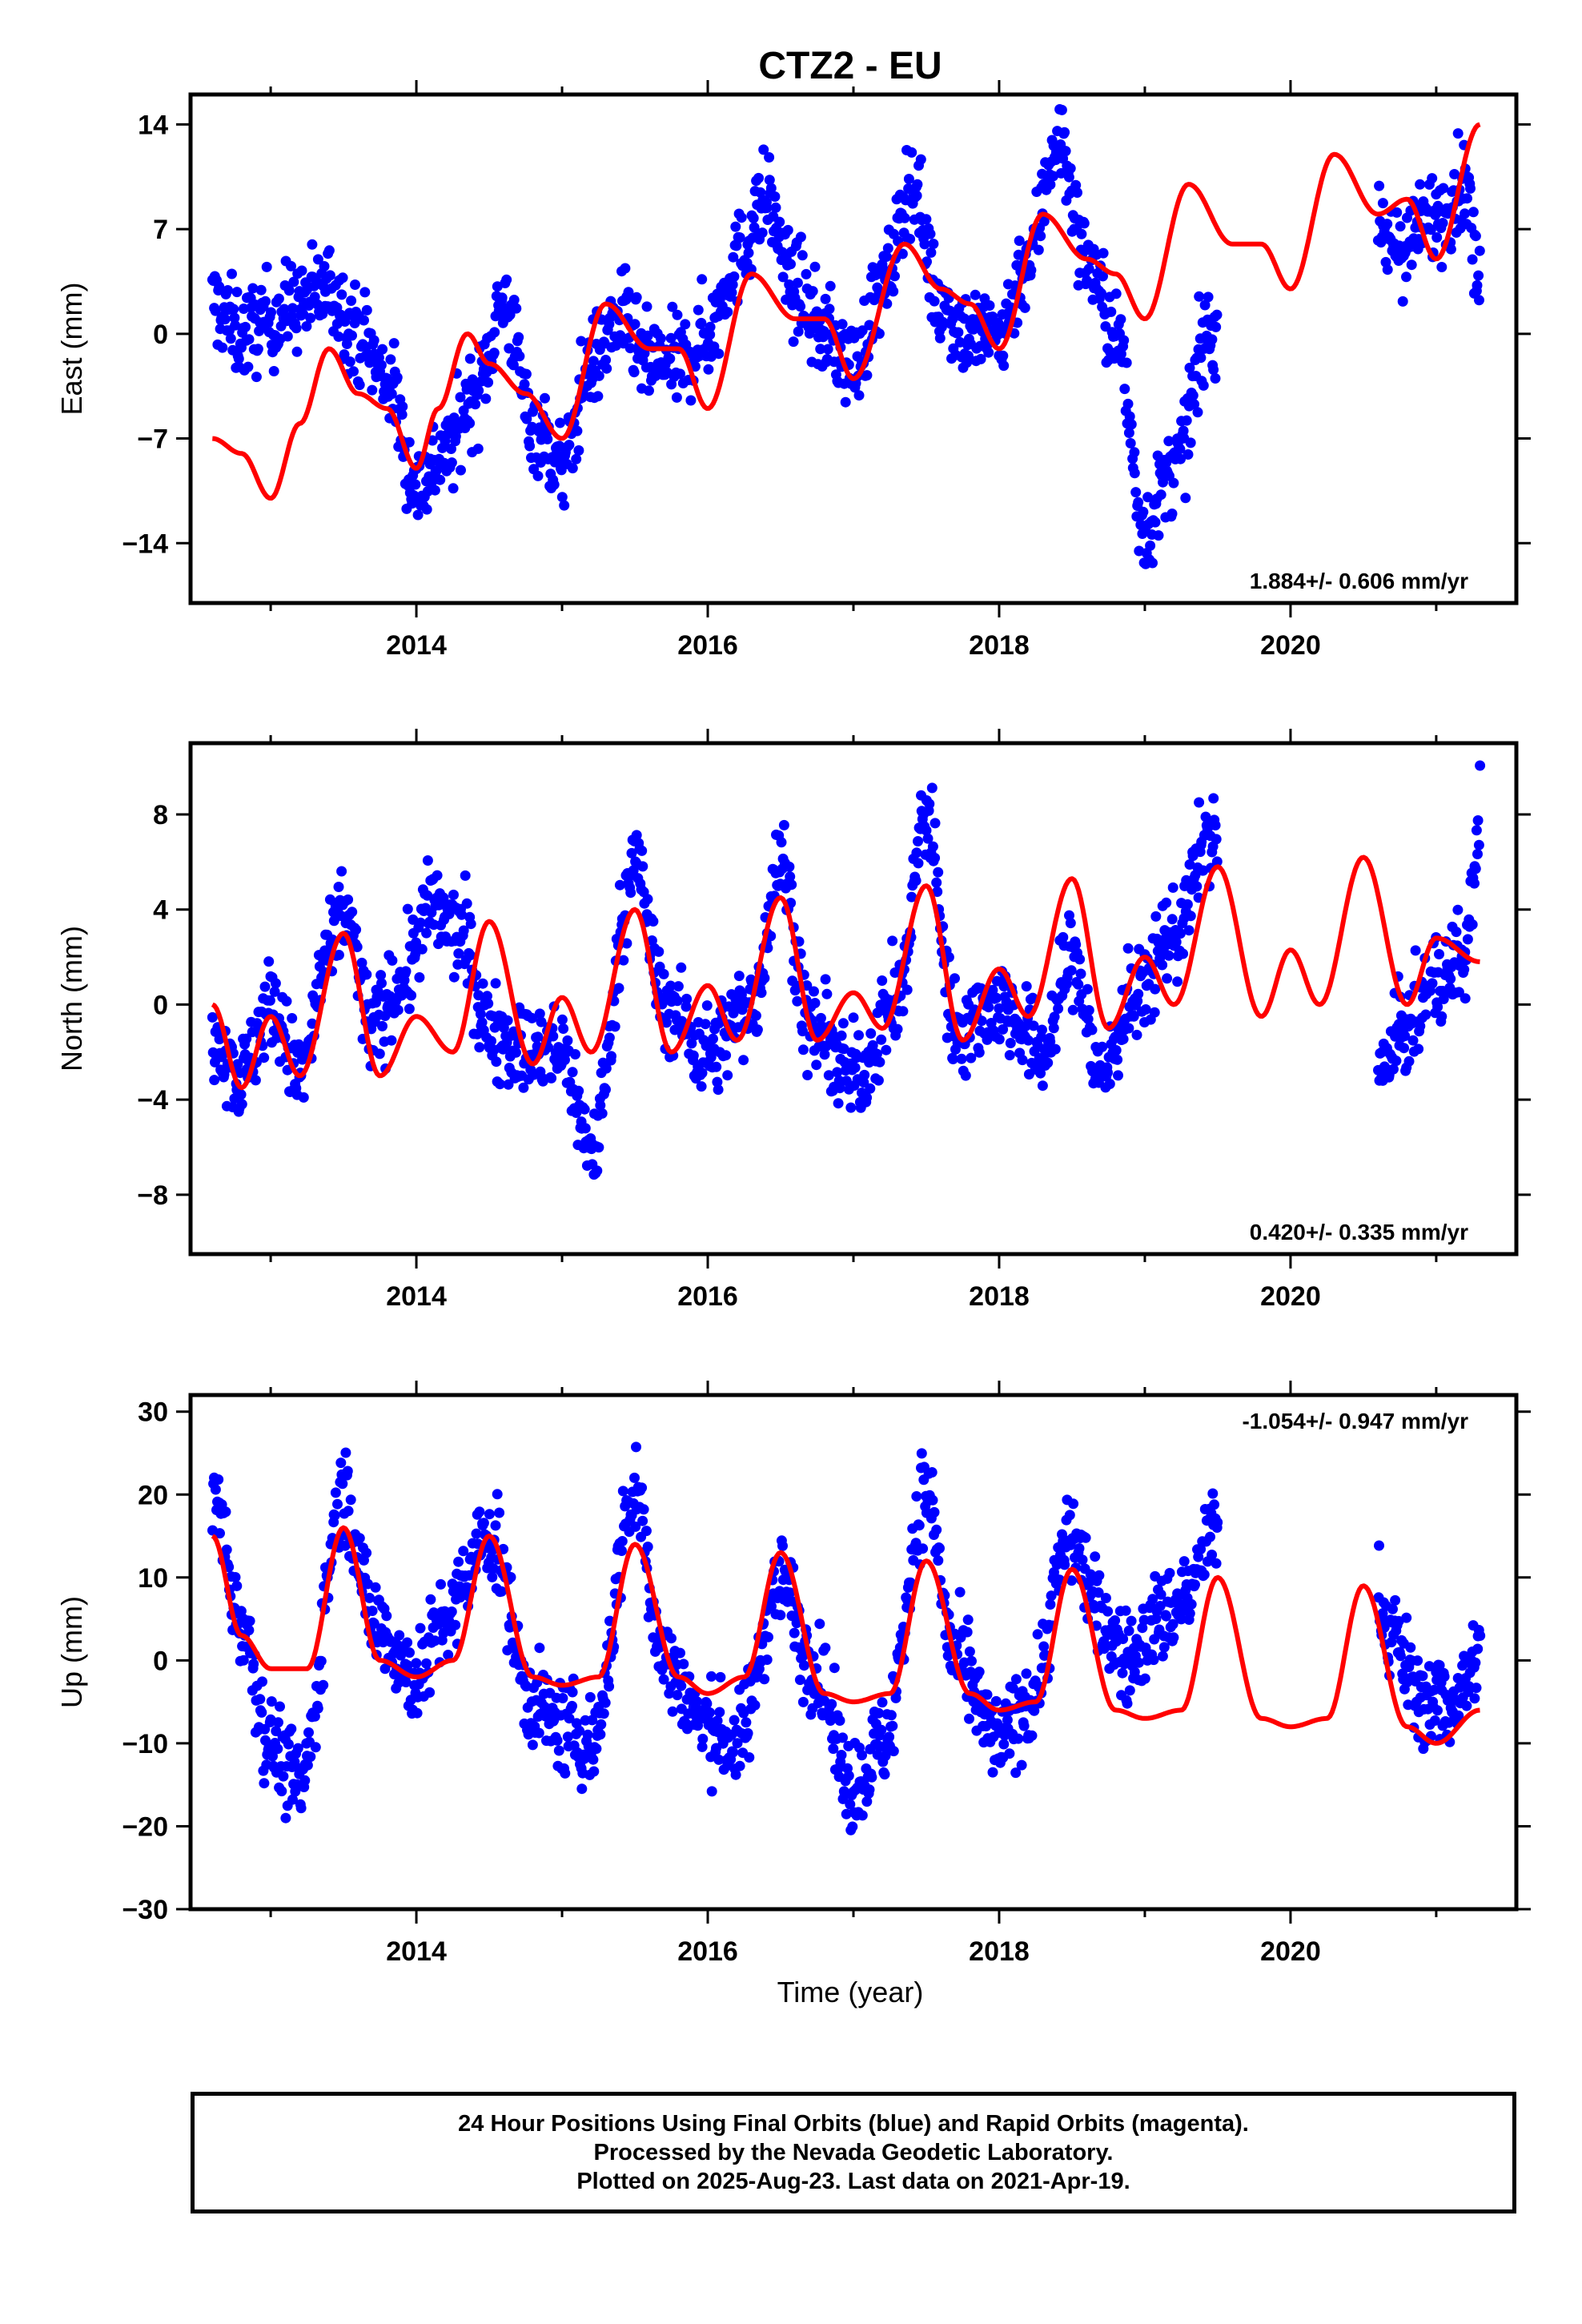 Image resolution: width=1582 pixels, height=2324 pixels. Describe the element at coordinates (145, 544) in the screenshot. I see `y-tick-label: −14` at that location.